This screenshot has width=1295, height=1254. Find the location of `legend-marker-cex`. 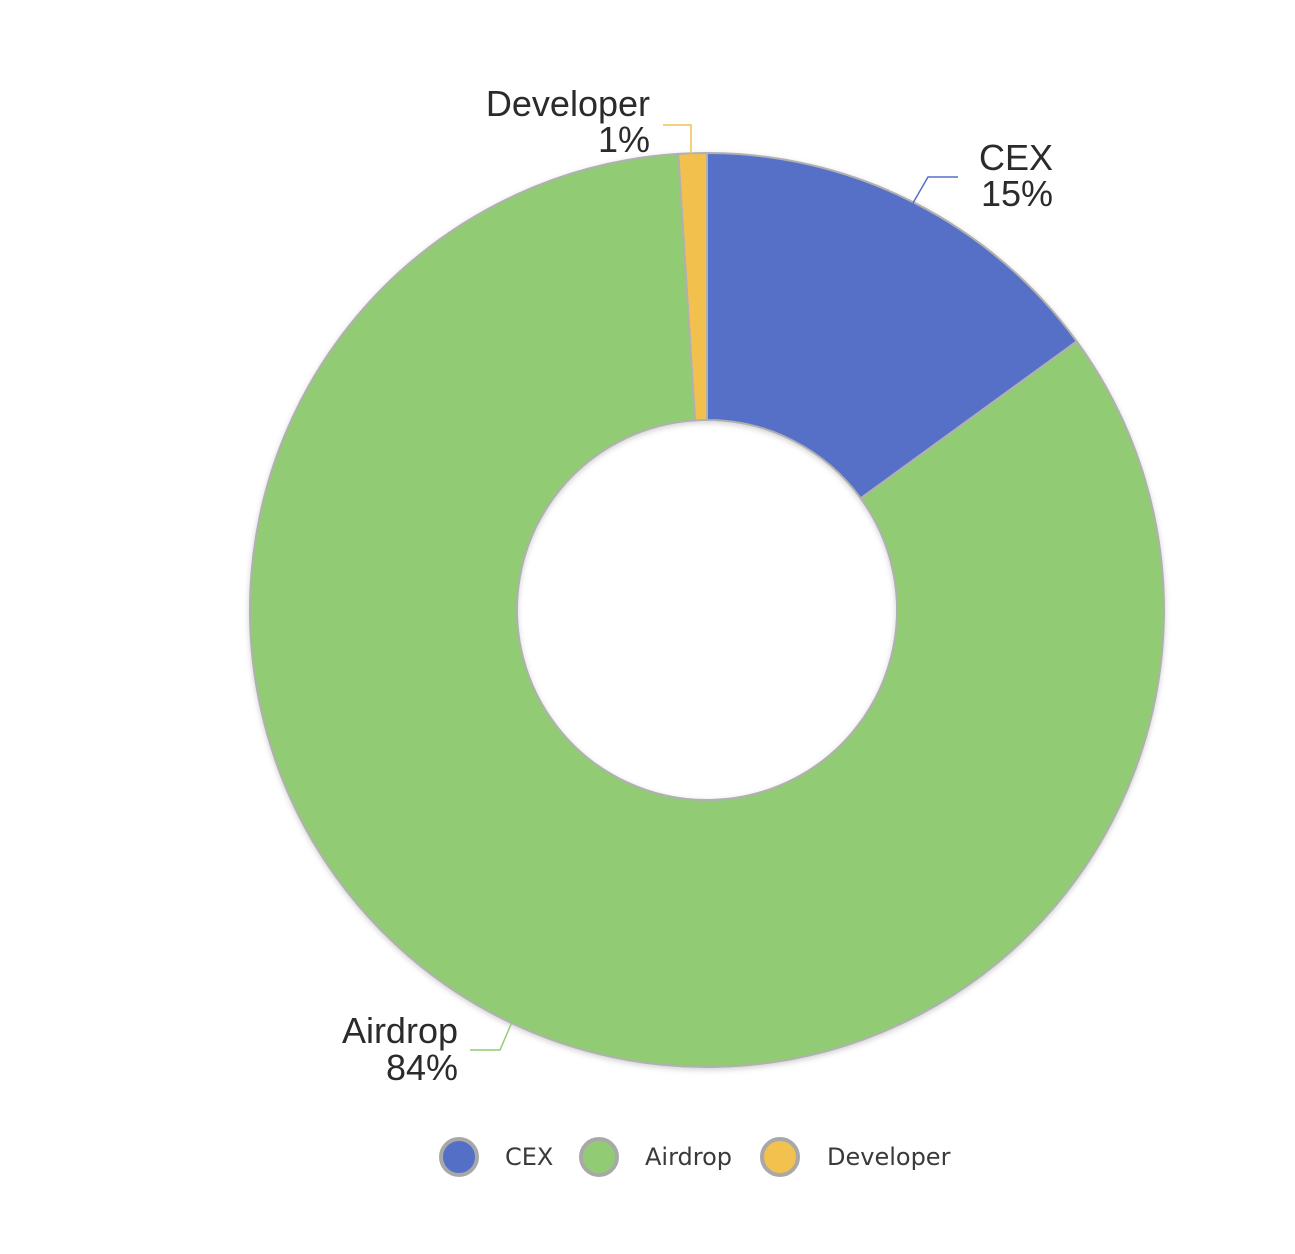

legend-marker-cex is located at coordinates (459, 1157).